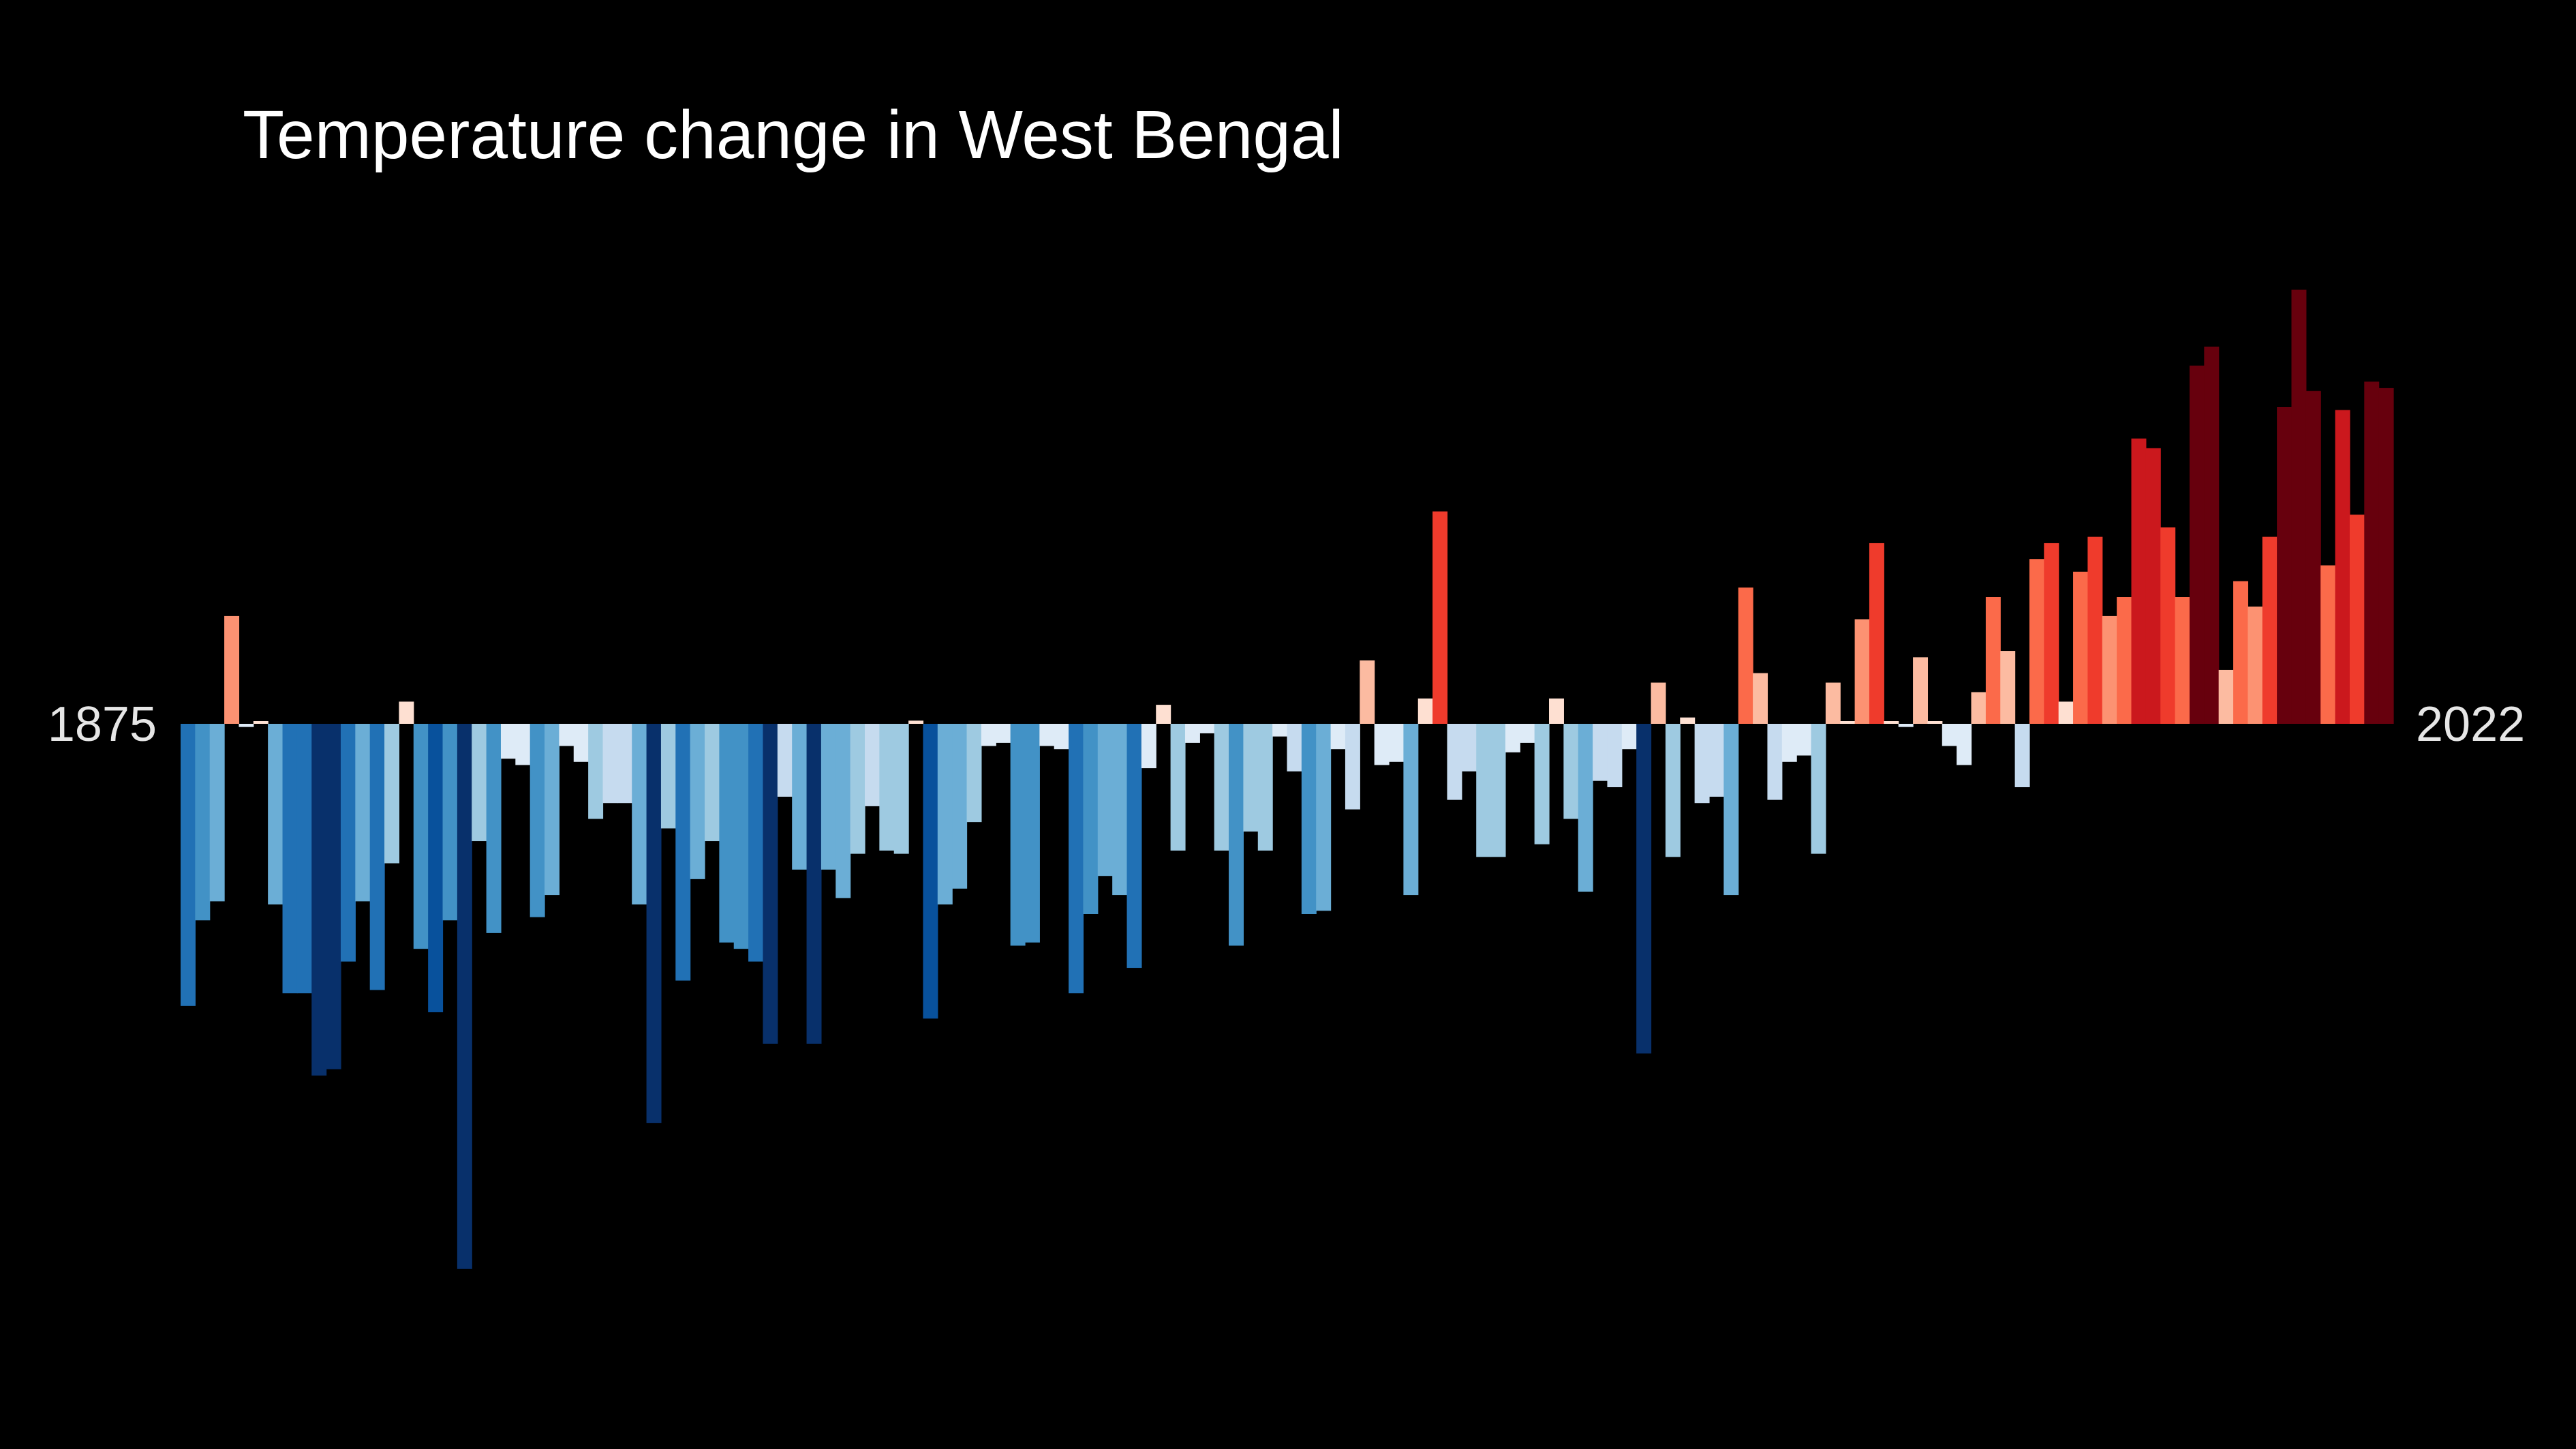 The image size is (2576, 1449). Describe the element at coordinates (1629, 737) in the screenshot. I see `bar-1974` at that location.